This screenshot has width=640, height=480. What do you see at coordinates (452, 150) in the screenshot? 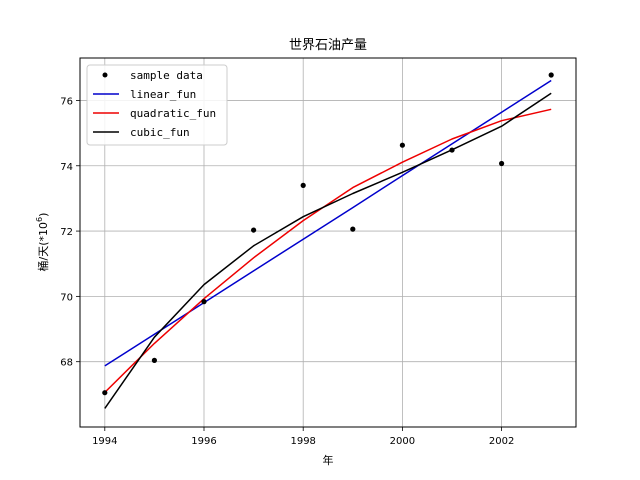
I see `sample-data-point-2001` at bounding box center [452, 150].